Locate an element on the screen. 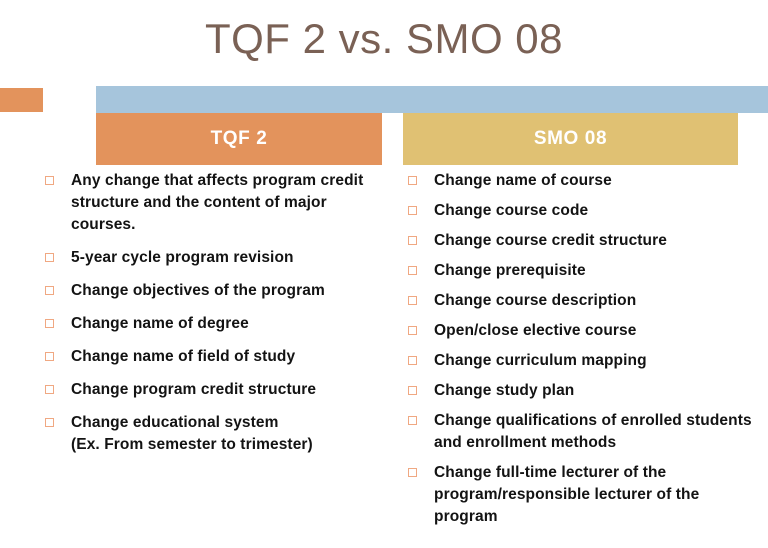 This screenshot has width=768, height=548. list-item: Change objectives of the program is located at coordinates (217, 291).